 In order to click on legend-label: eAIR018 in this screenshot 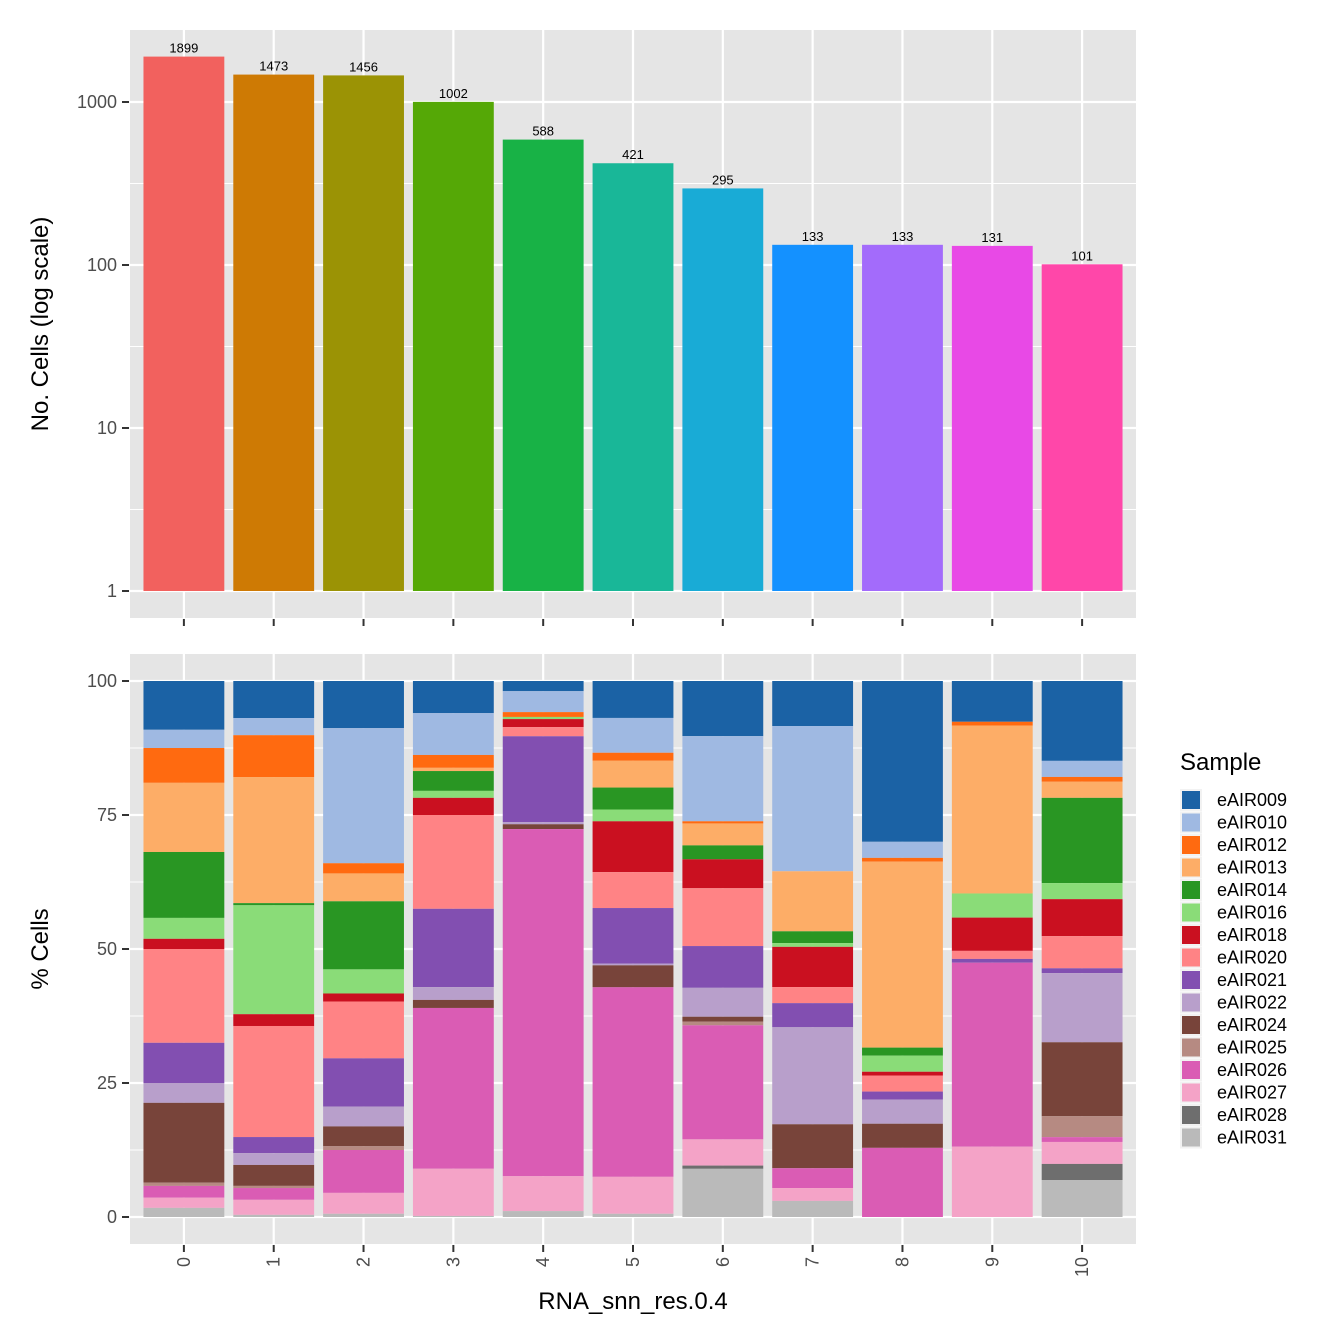, I will do `click(1252, 935)`.